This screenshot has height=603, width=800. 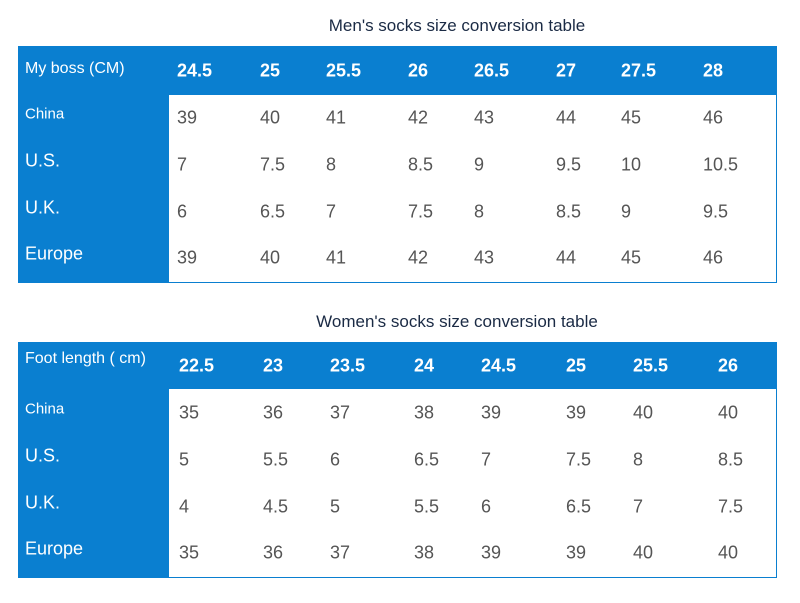 I want to click on table-title: Women's socks size conversion table, so click(x=457, y=321).